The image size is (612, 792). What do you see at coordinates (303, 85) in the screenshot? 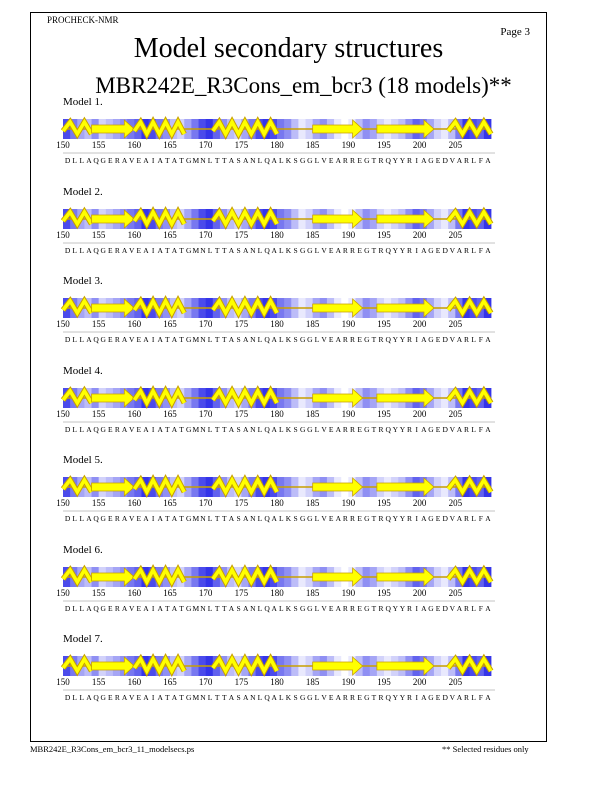
I see `page-subtitle: MBR242E_R3Cons_em_bcr3 (18 models)**` at bounding box center [303, 85].